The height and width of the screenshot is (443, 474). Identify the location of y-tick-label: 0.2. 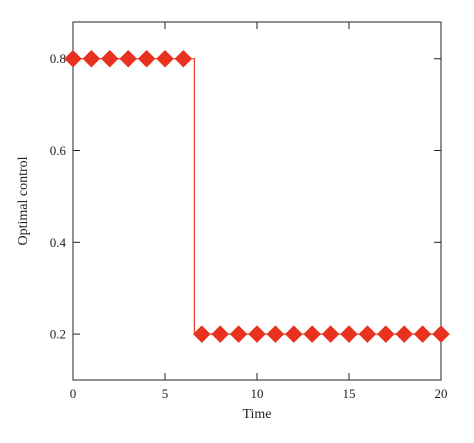
(58, 334).